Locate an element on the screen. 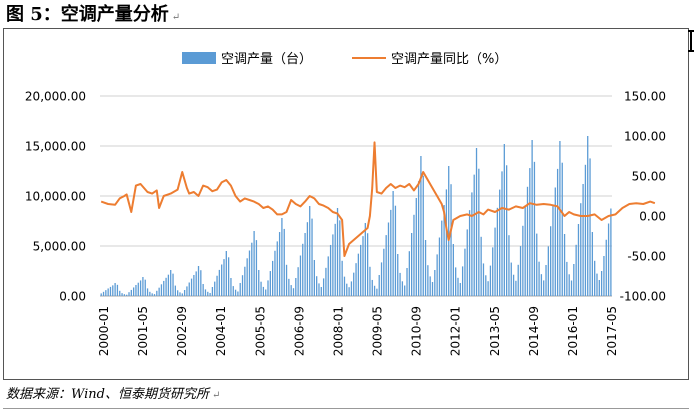 The height and width of the screenshot is (414, 696). x-axis-tick-label: 2005-05 is located at coordinates (260, 331).